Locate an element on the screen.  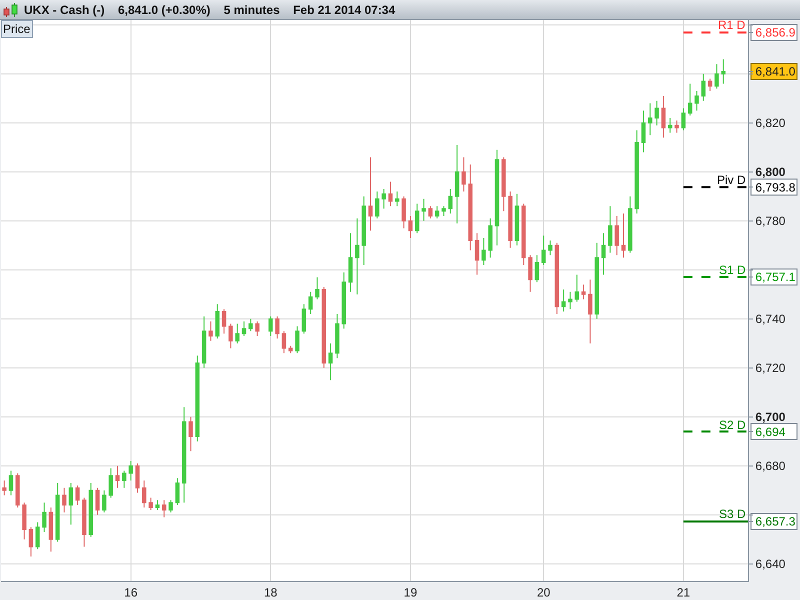
y-tick-label: 6,841.0 is located at coordinates (775, 71).